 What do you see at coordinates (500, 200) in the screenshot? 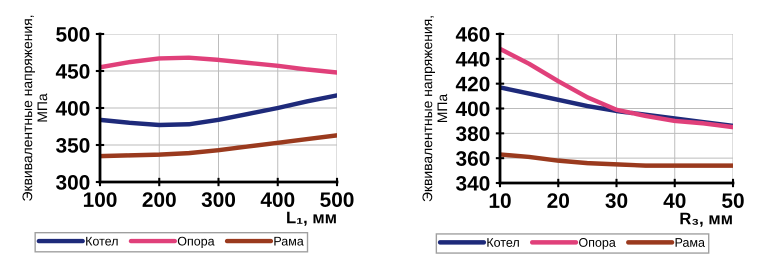
I see `x-tick-label: 10` at bounding box center [500, 200].